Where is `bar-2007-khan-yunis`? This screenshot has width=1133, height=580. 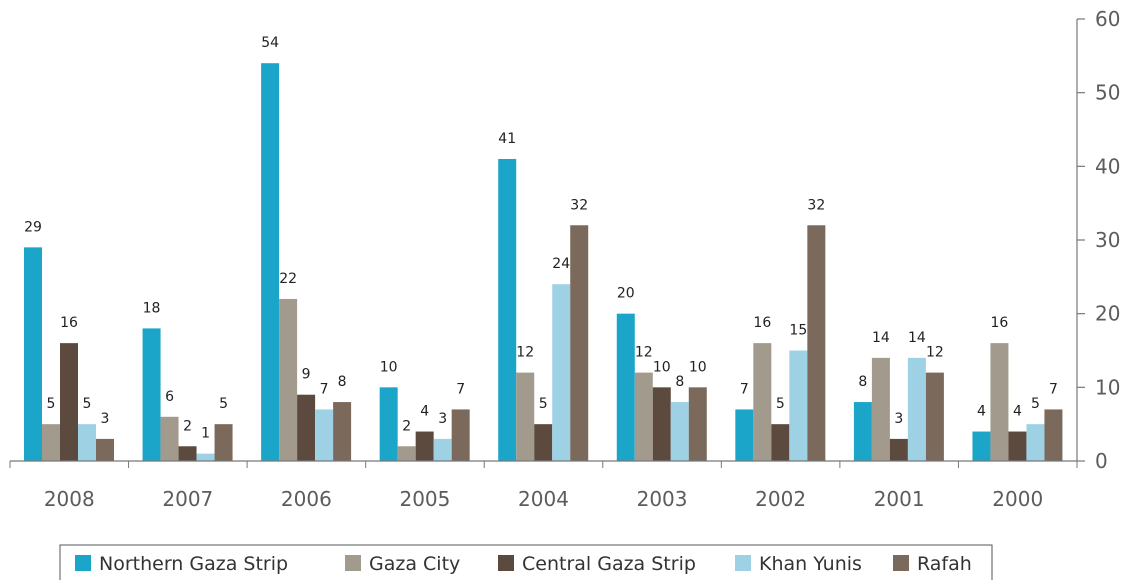
bar-2007-khan-yunis is located at coordinates (205, 457).